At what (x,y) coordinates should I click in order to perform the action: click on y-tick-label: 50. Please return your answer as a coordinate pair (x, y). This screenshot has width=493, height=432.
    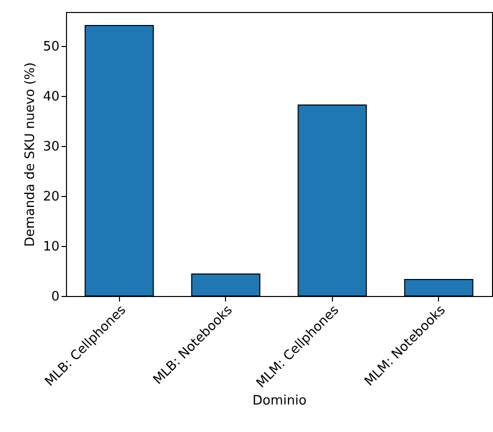
    Looking at the image, I should click on (51, 47).